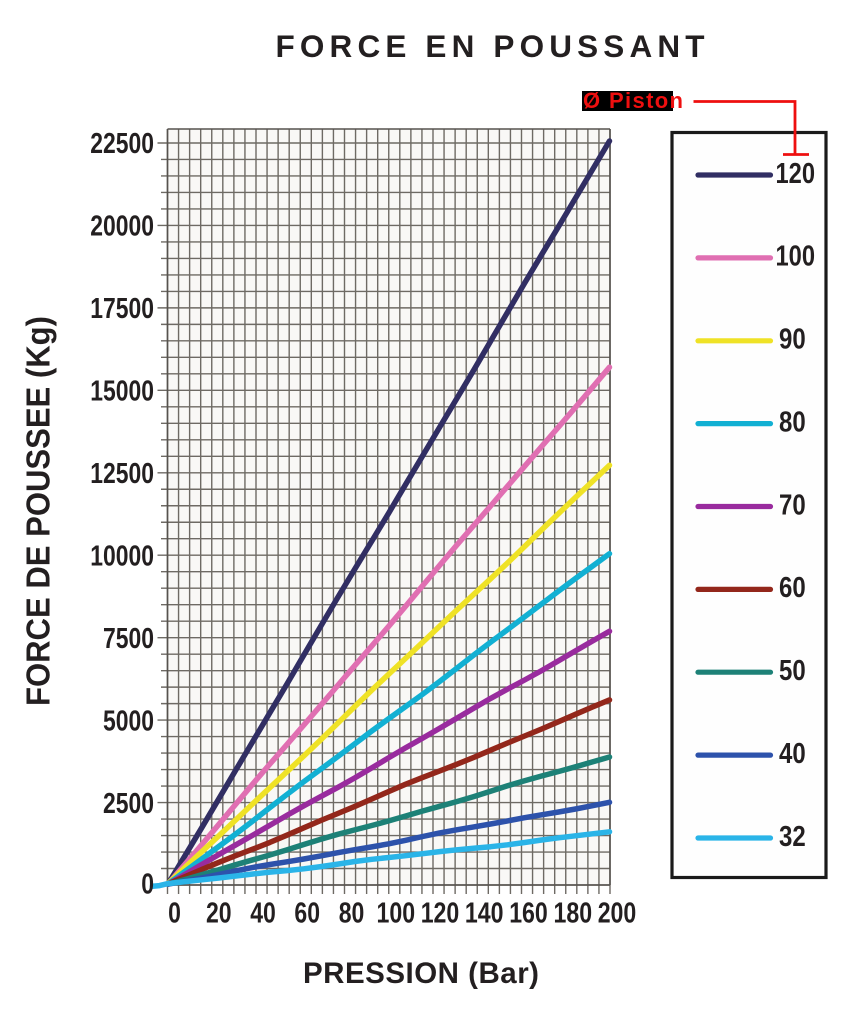 The height and width of the screenshot is (1024, 856). What do you see at coordinates (219, 914) in the screenshot?
I see `svg-text: 20` at bounding box center [219, 914].